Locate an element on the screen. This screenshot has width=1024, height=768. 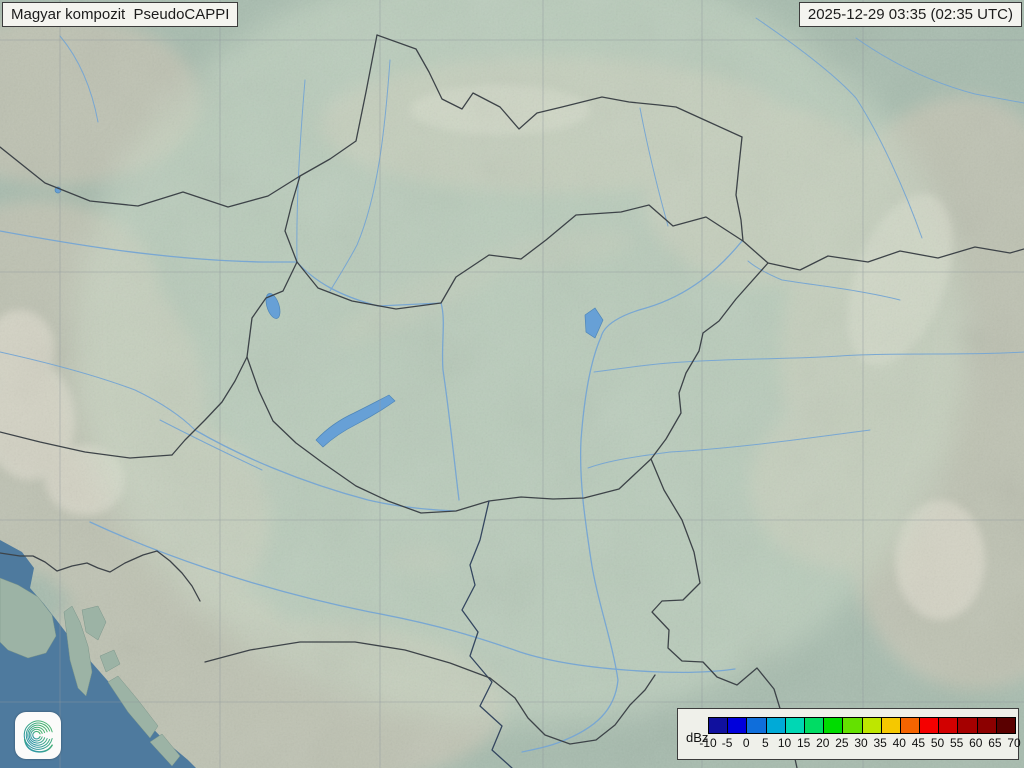
lake-ferto is located at coordinates (273, 306).